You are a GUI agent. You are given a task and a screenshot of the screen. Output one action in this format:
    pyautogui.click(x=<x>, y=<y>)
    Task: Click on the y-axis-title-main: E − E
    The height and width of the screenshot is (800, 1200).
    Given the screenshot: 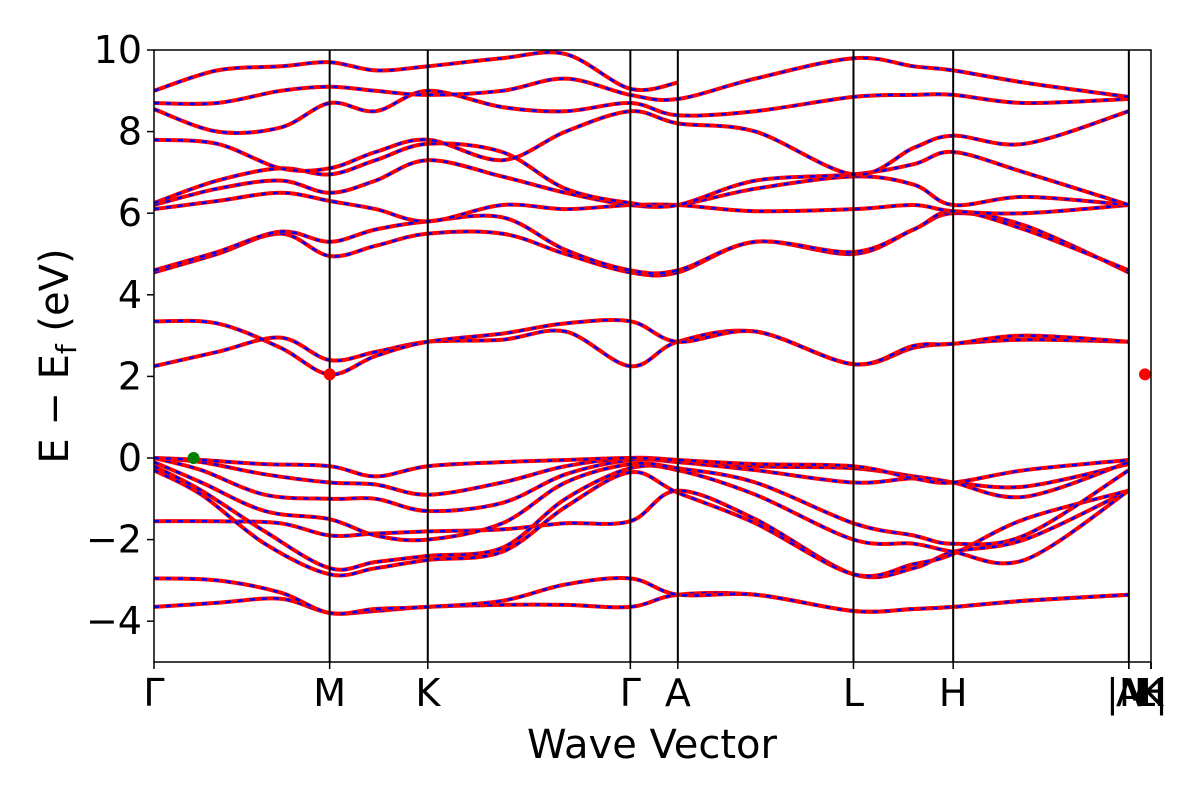 What is the action you would take?
    pyautogui.click(x=55, y=409)
    